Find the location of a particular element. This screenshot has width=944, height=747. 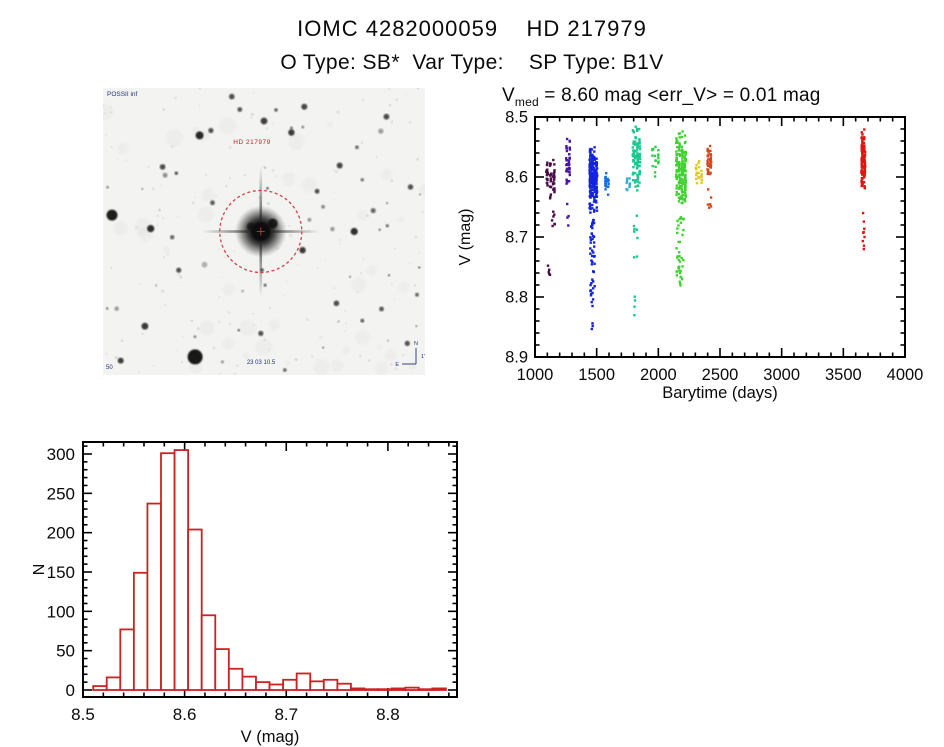

y-tick-label: 200 is located at coordinates (61, 533).